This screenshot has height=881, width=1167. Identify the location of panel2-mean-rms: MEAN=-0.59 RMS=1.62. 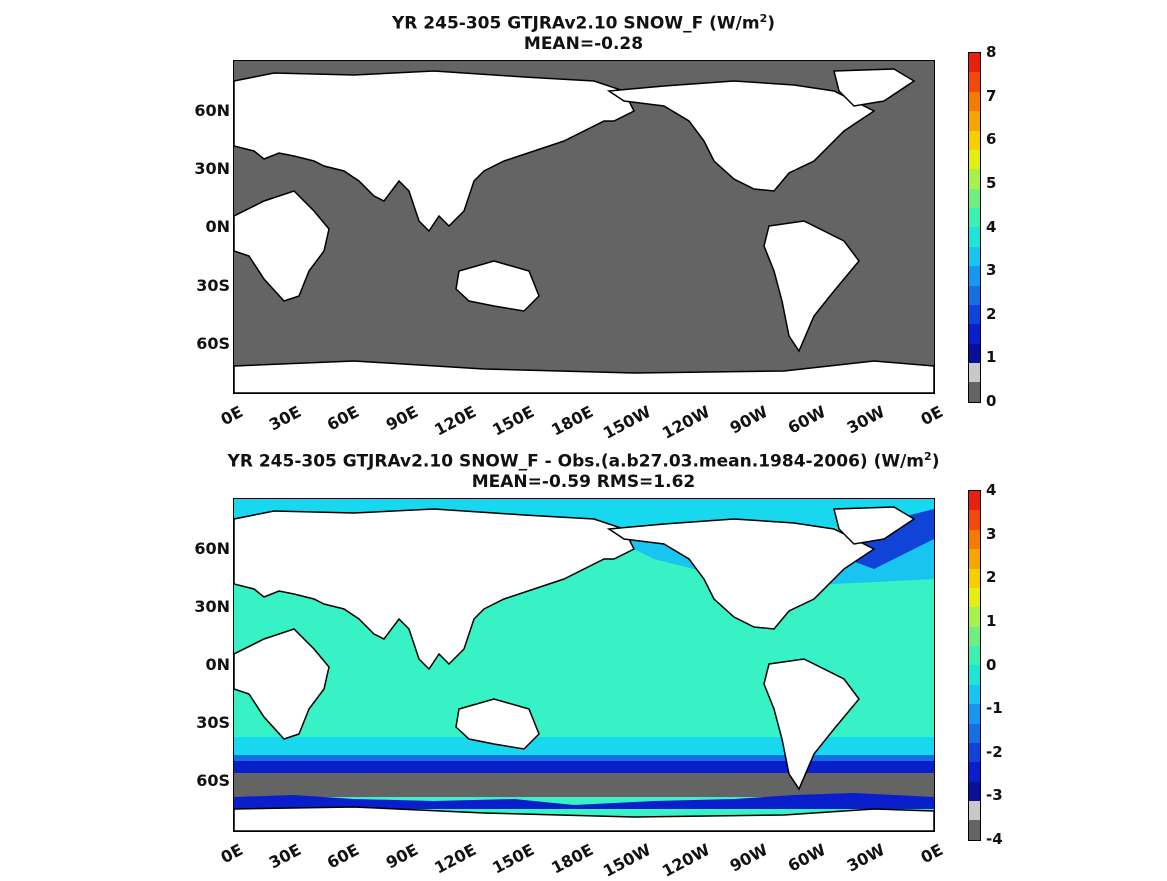
(583, 482).